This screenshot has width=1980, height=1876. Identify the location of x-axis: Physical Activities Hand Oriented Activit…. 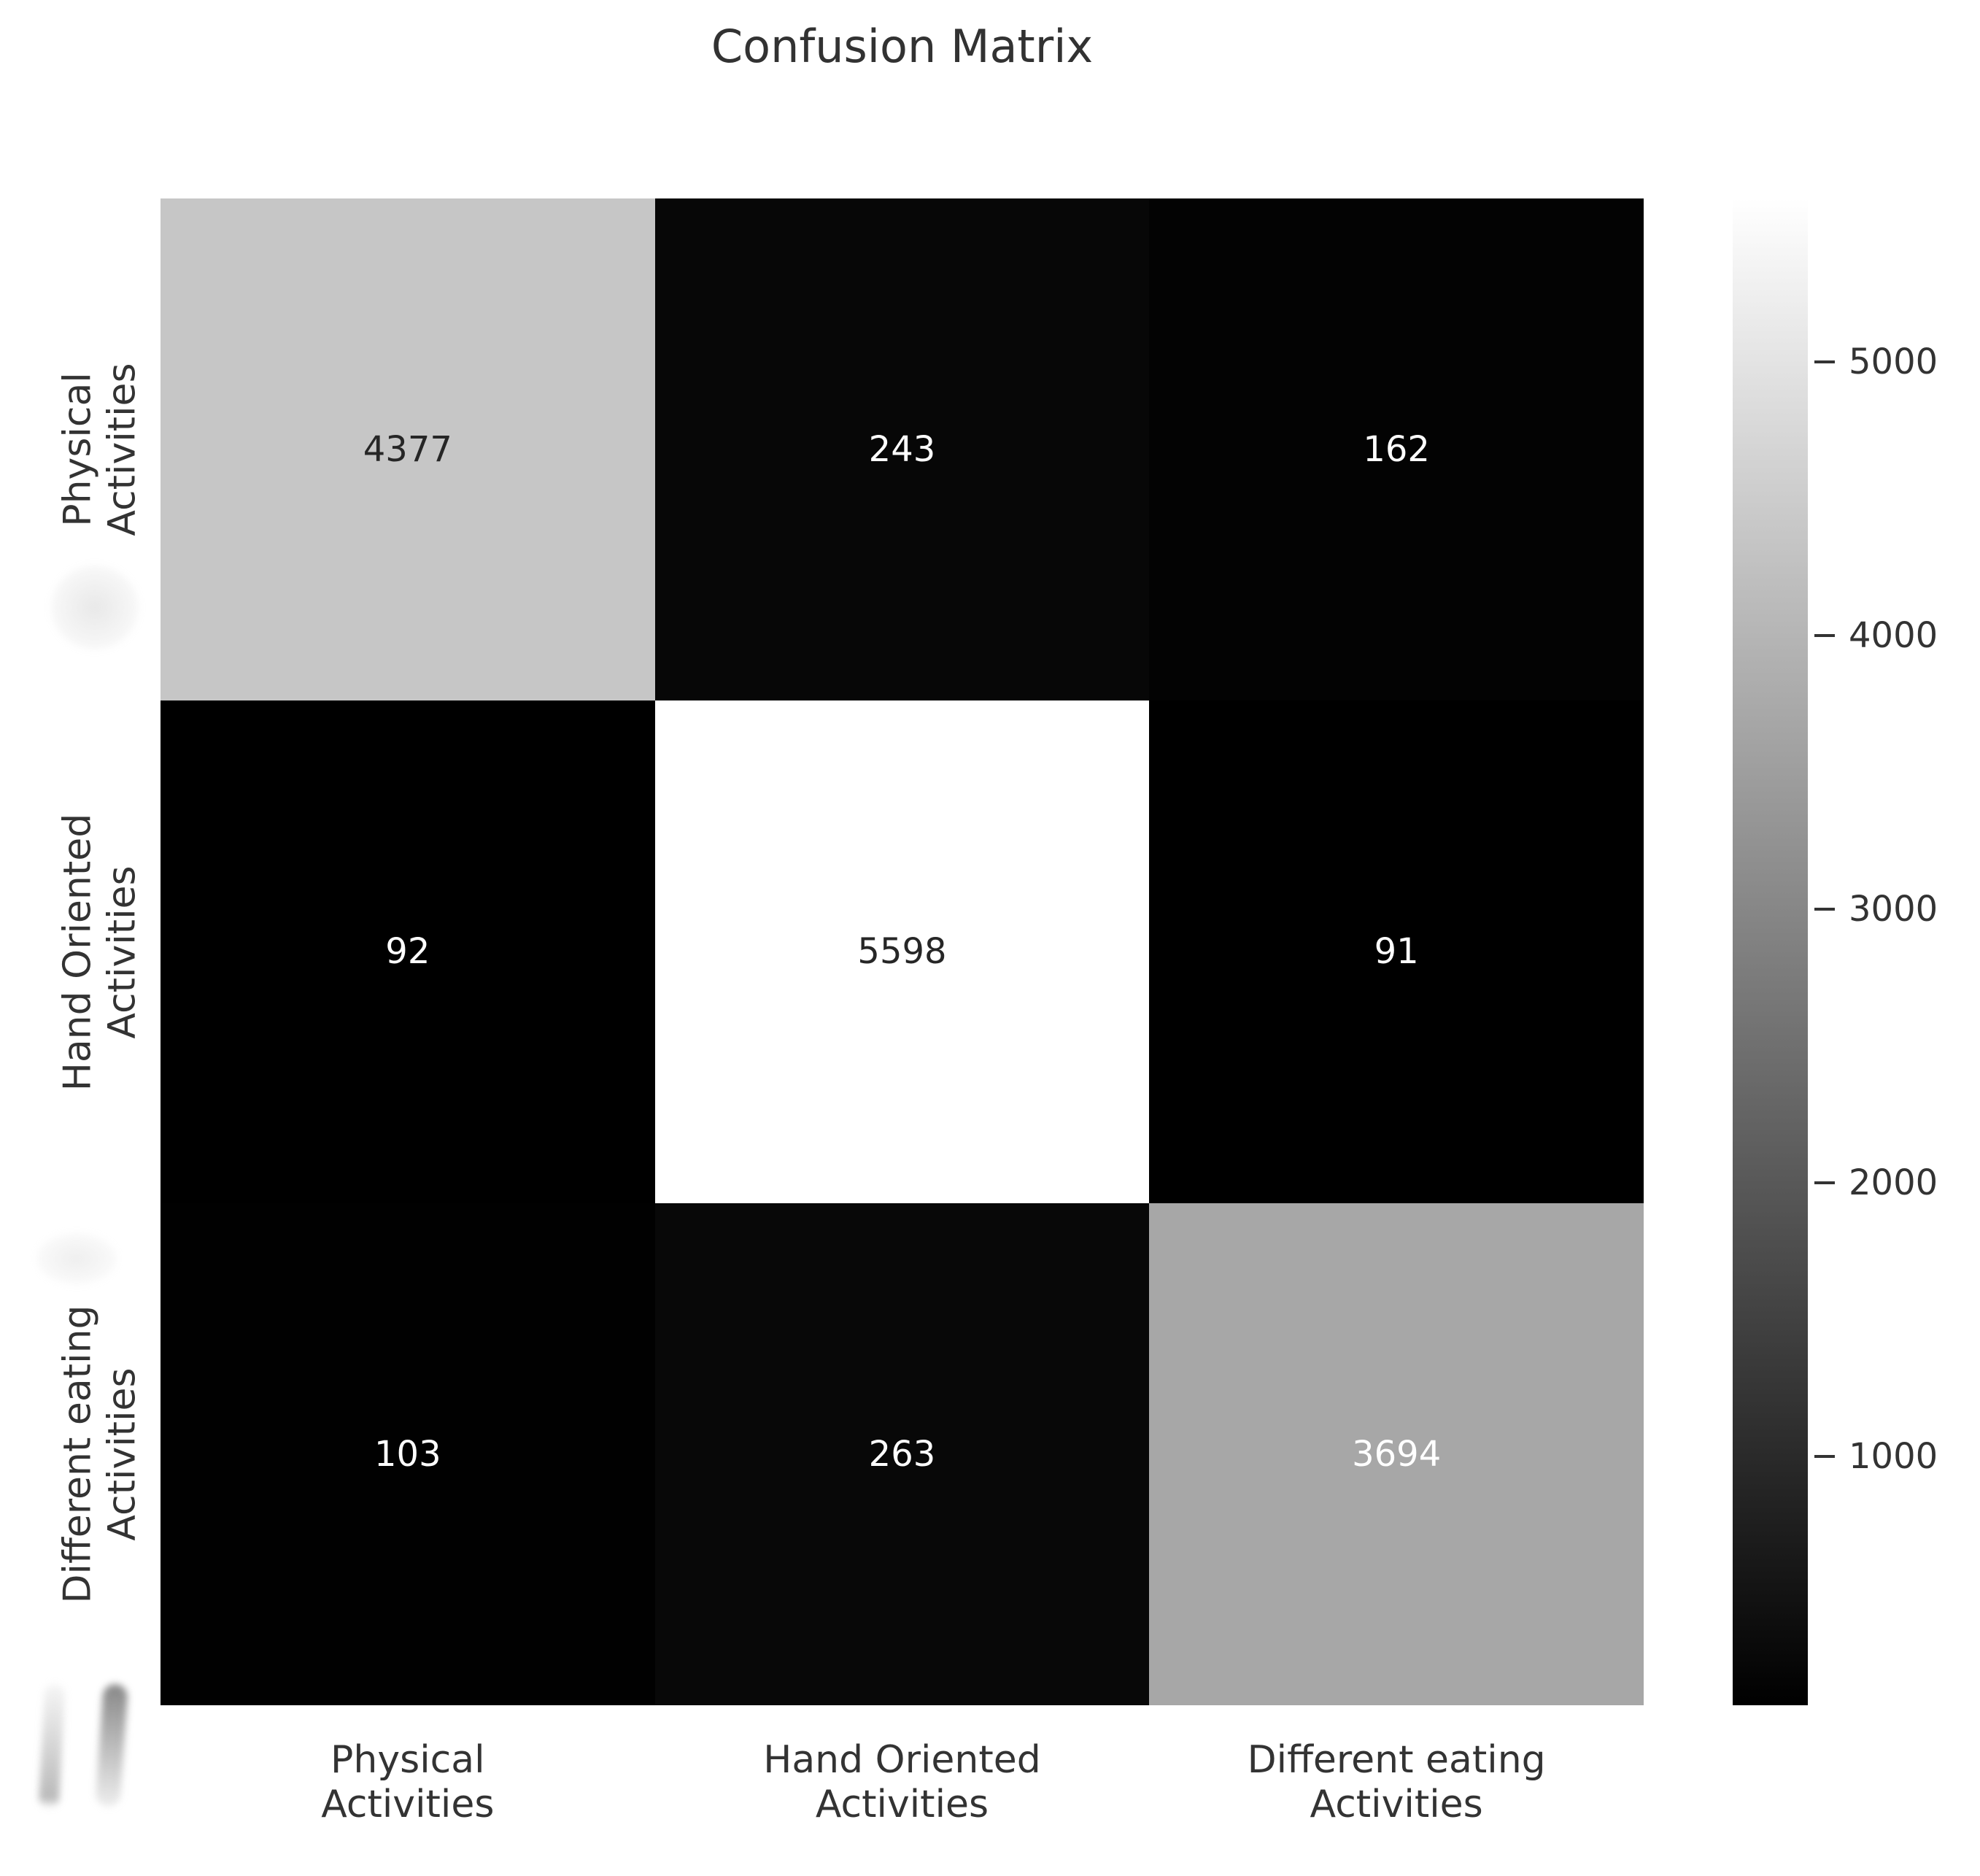
(903, 1796).